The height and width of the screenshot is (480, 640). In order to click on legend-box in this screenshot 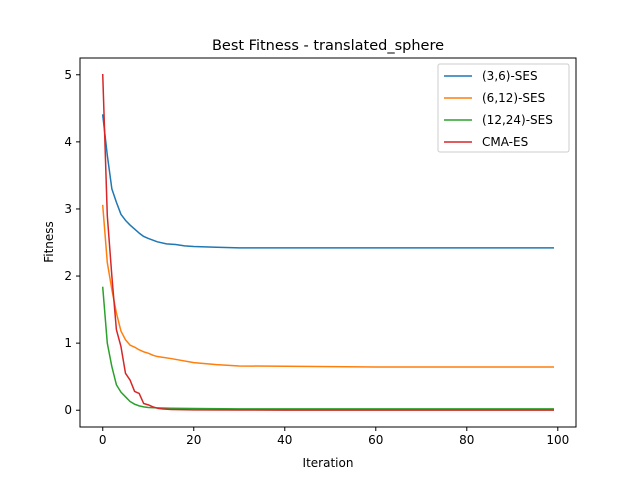, I will do `click(503, 108)`.